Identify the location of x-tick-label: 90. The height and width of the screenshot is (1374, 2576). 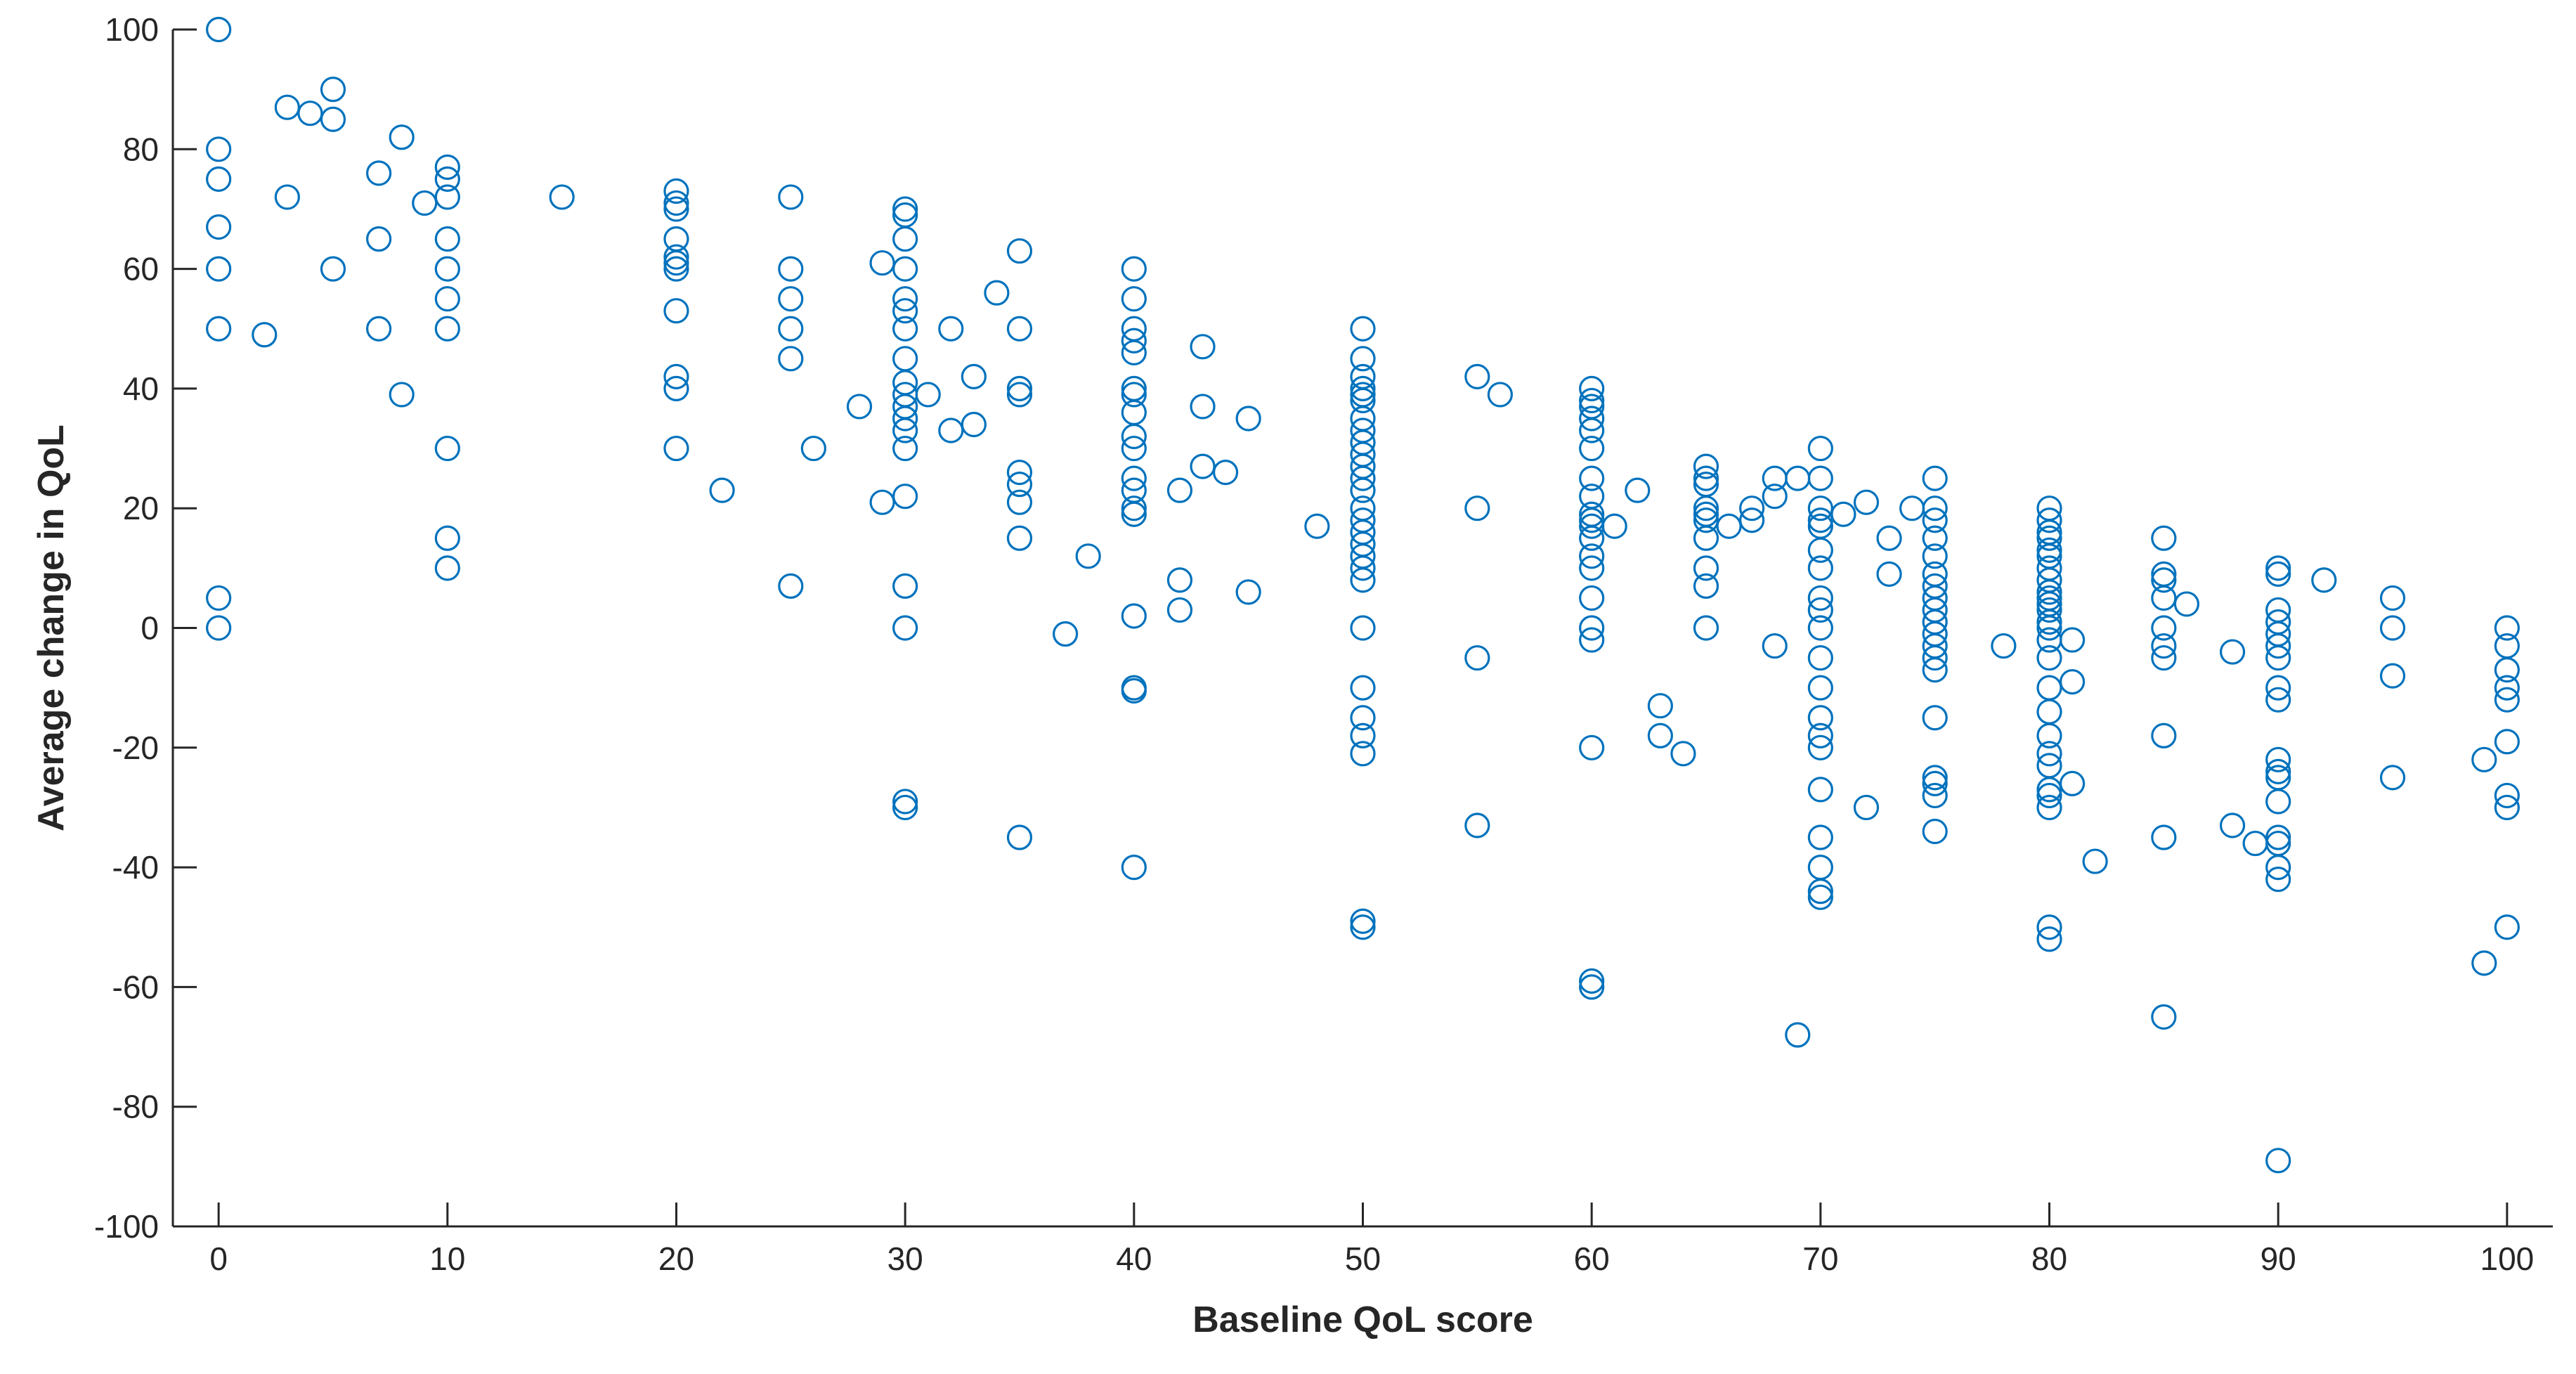
(2278, 1259).